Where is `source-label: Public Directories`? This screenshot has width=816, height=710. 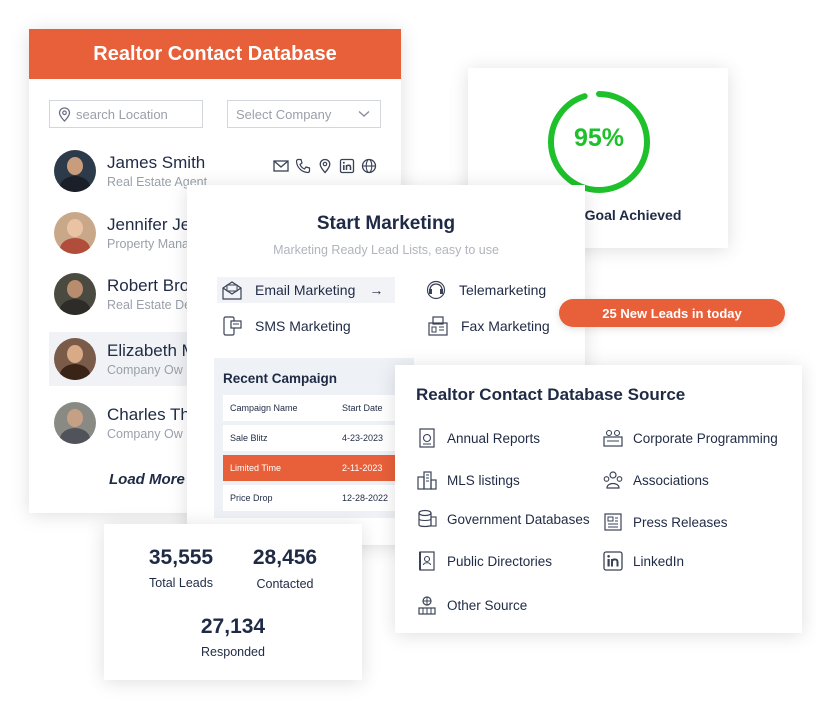 source-label: Public Directories is located at coordinates (500, 561).